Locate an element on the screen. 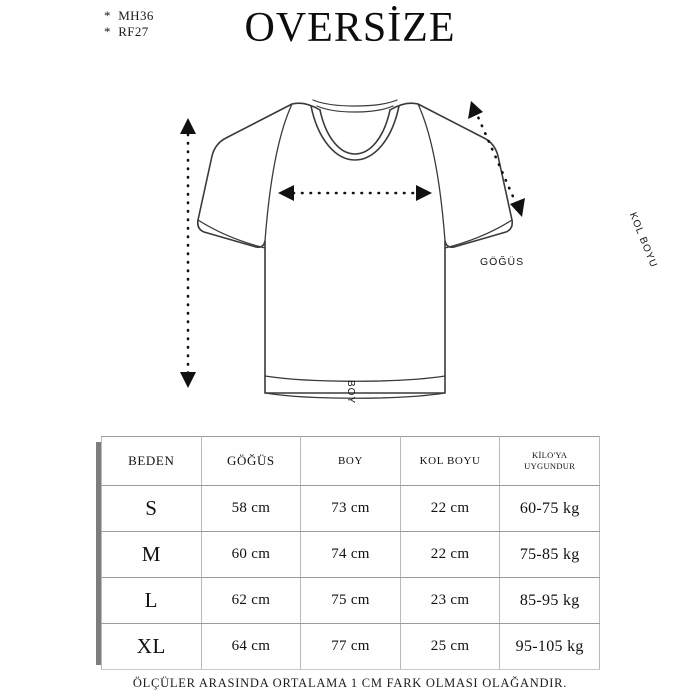 The image size is (700, 700). column-header-kilo-line1: KİLO'YA is located at coordinates (550, 455).